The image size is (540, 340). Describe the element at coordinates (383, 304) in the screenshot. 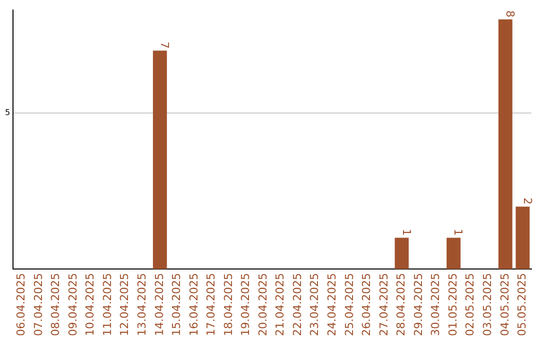

I see `x-tick-label: 27.04.2025` at that location.